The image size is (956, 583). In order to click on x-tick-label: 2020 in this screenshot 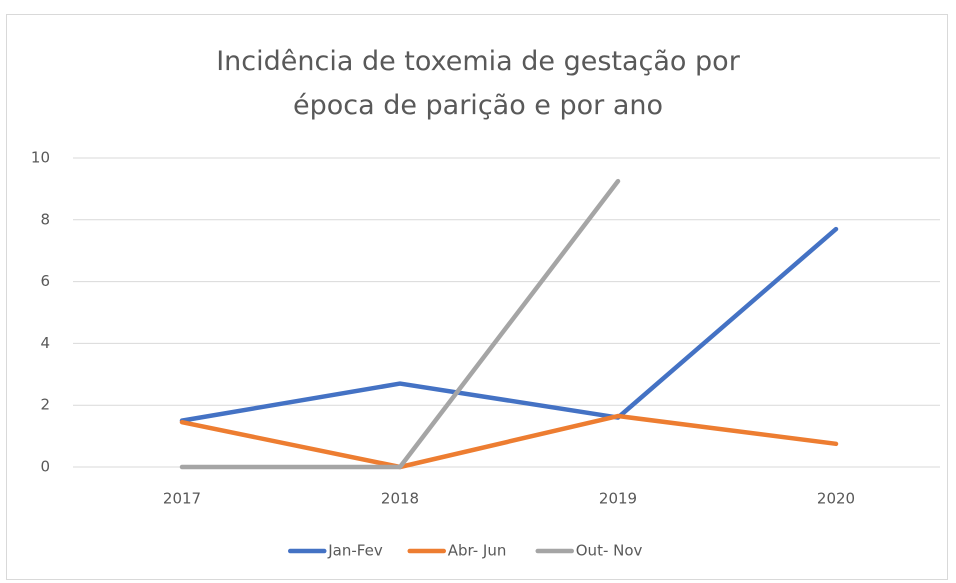, I will do `click(836, 499)`.